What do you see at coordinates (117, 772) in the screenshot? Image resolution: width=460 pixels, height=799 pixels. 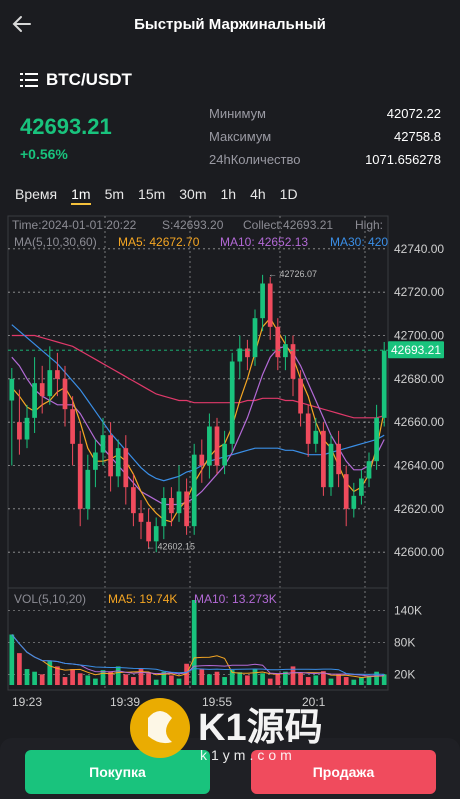 I see `buy-button: Покупка` at bounding box center [117, 772].